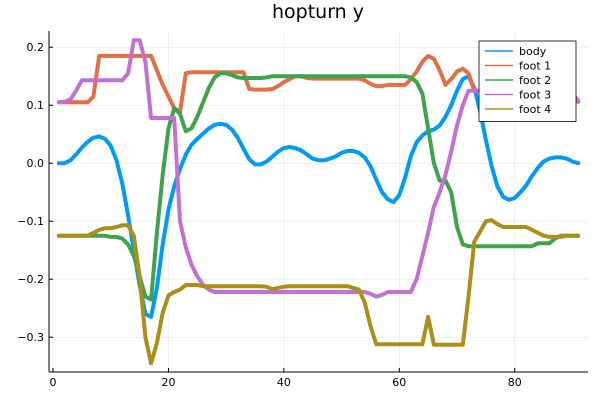 The width and height of the screenshot is (600, 400). I want to click on chart-title: hopturn y, so click(318, 12).